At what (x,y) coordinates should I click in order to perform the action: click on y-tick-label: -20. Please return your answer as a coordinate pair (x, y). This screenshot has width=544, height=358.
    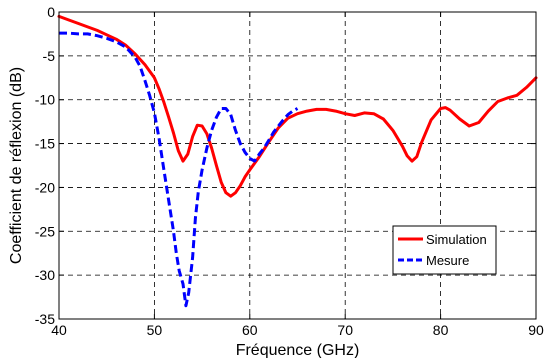
    Looking at the image, I should click on (45, 187).